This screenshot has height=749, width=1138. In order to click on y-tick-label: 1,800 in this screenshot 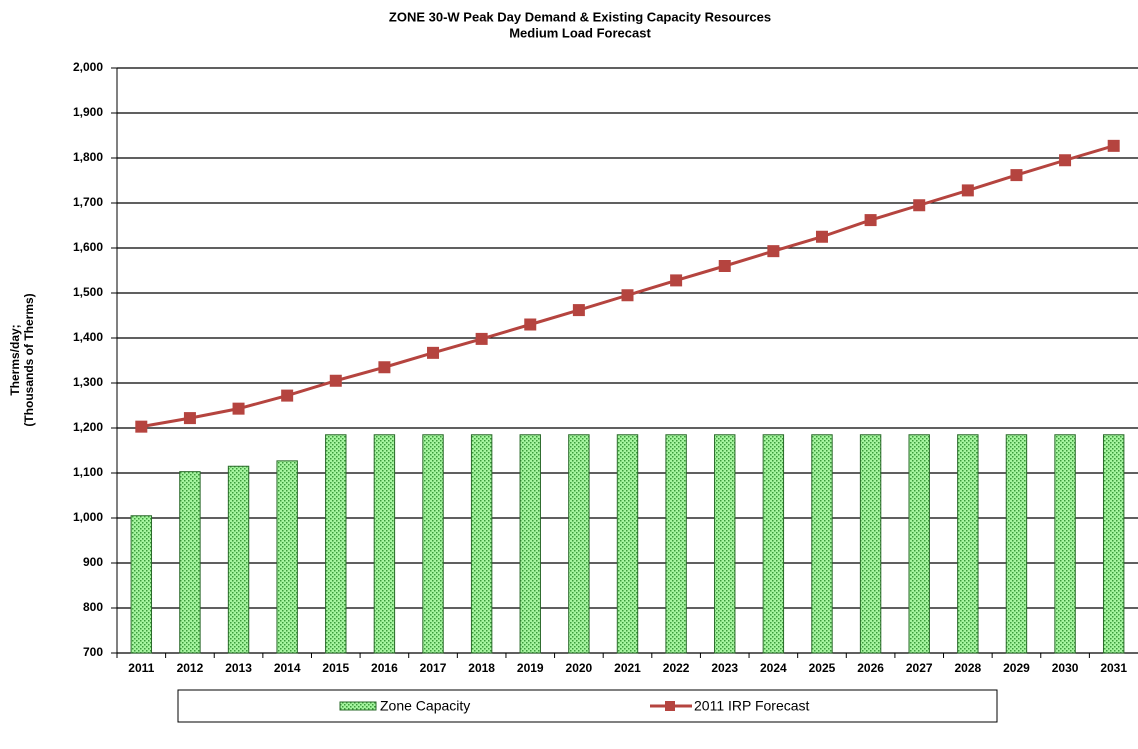, I will do `click(88, 157)`.